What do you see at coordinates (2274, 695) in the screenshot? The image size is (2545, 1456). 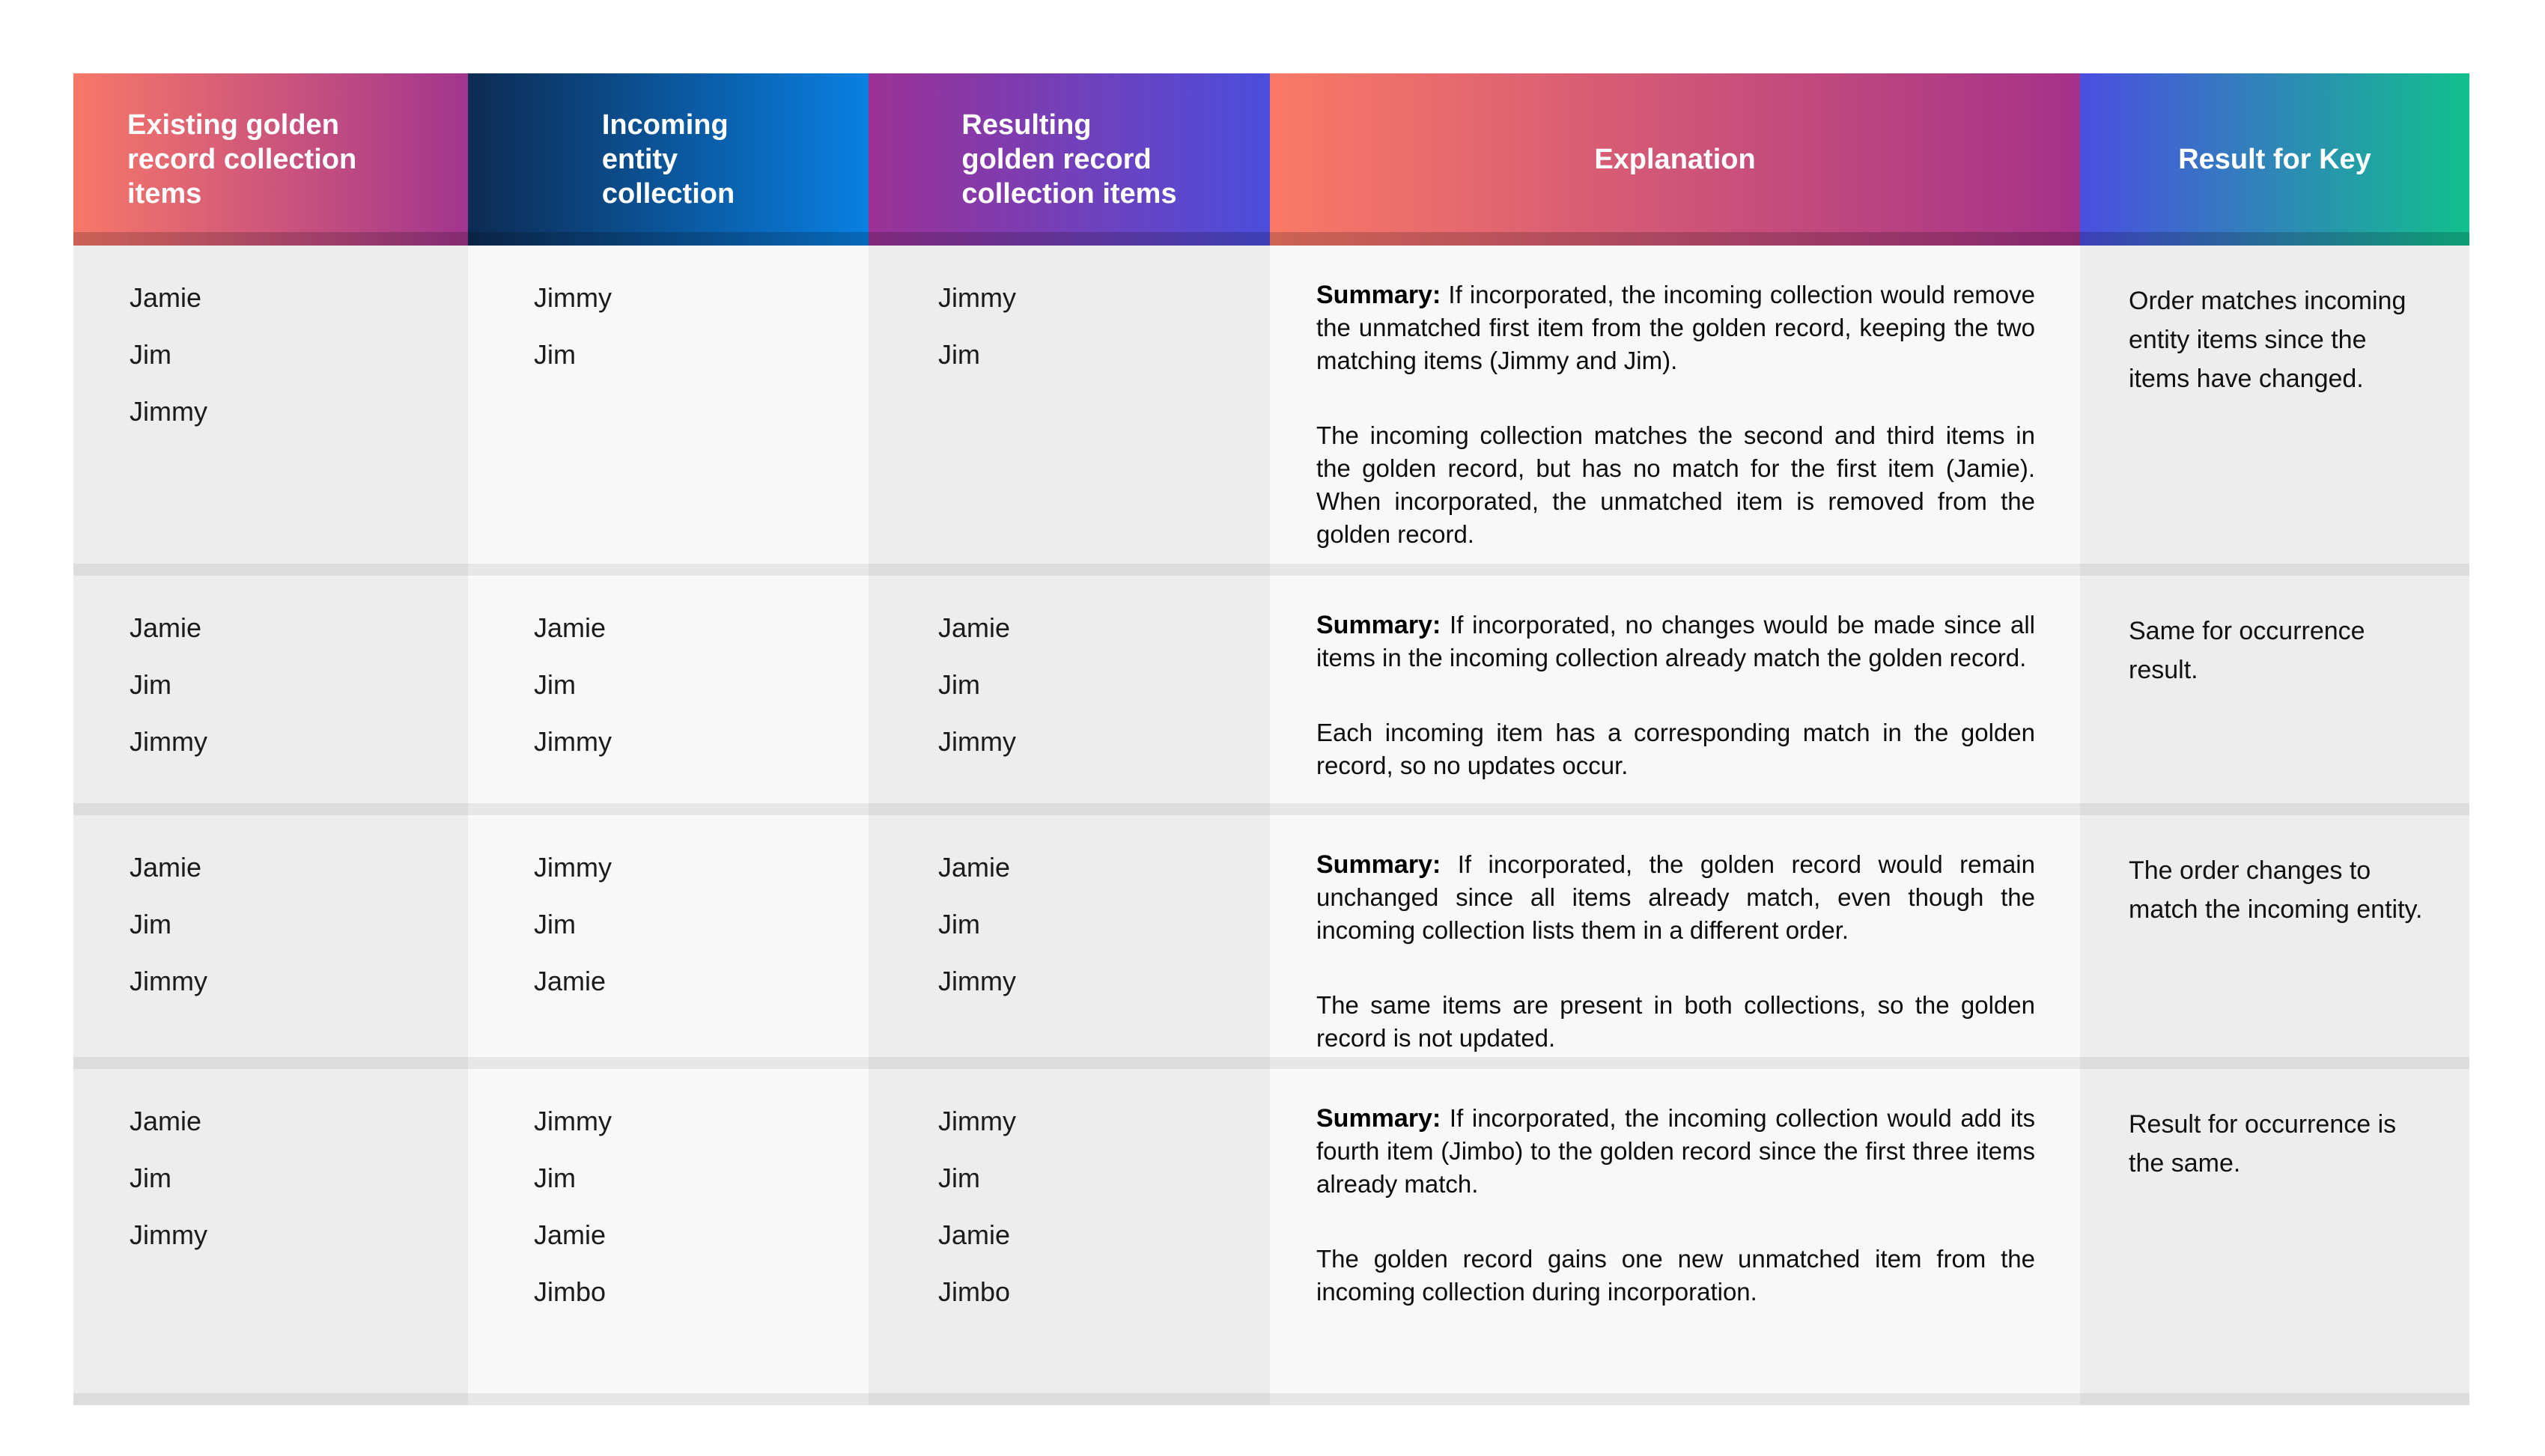 I see `result-for-key-cell: Same for occurrence result.` at bounding box center [2274, 695].